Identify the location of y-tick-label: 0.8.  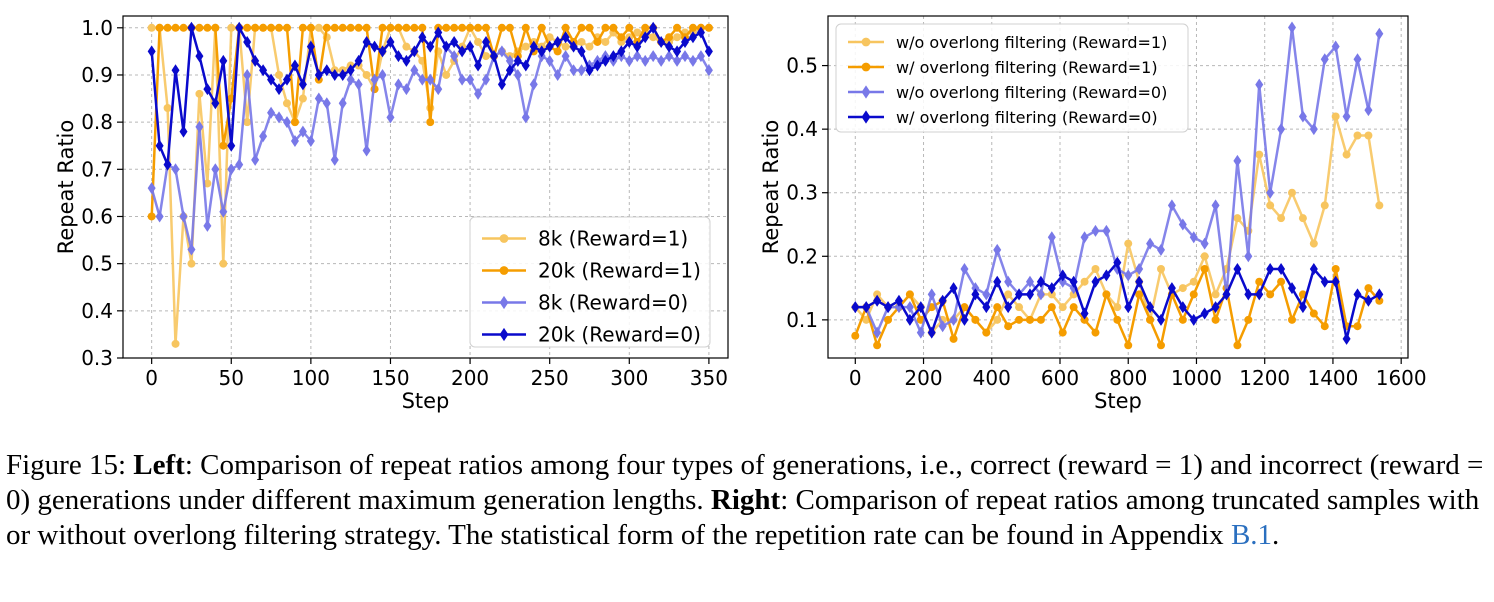
(97, 122).